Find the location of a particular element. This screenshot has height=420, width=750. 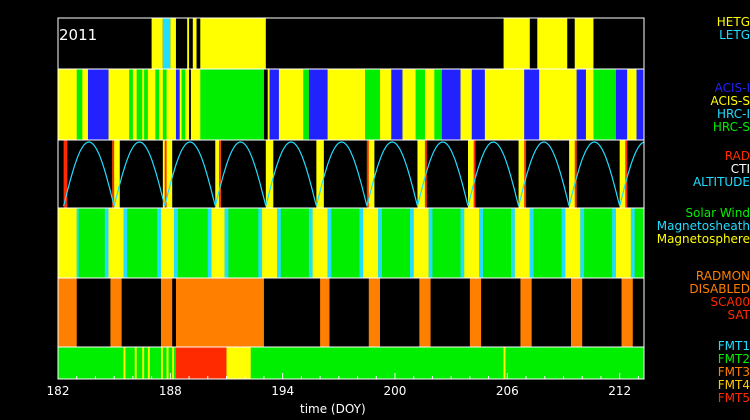

x-tick-label: 182 is located at coordinates (58, 391).